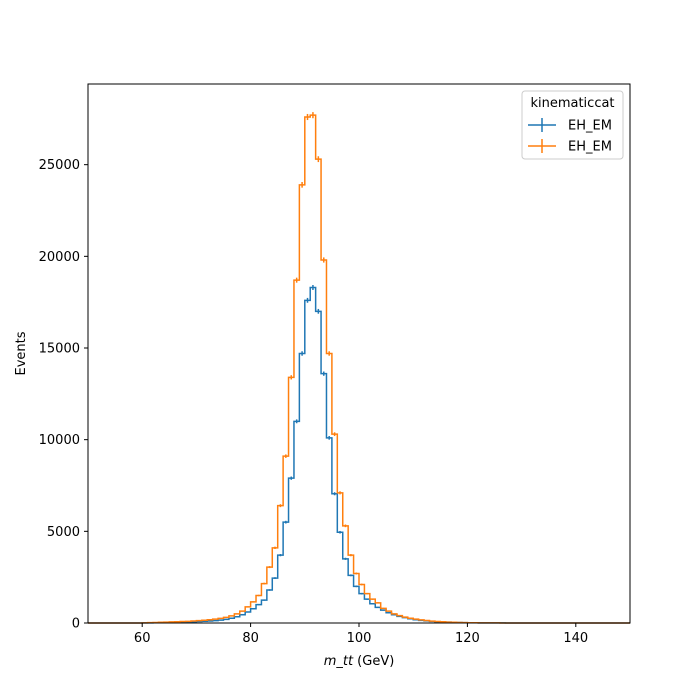 The height and width of the screenshot is (700, 700). I want to click on legend-title: kinematiccat, so click(572, 103).